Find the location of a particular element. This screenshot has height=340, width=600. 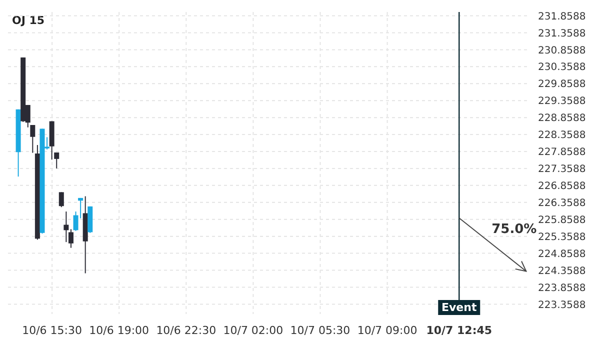

y-tick-label: 227.3588 is located at coordinates (562, 170).